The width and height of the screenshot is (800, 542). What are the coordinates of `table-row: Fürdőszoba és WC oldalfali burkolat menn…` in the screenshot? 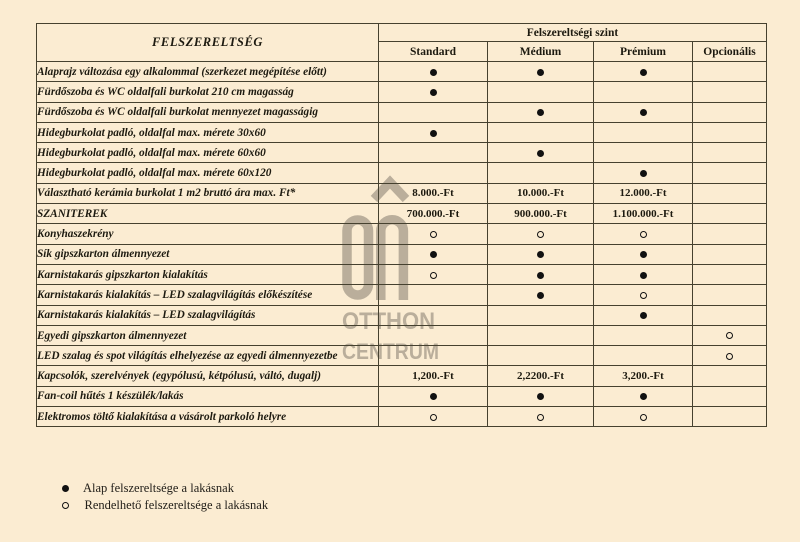 It's located at (401, 112).